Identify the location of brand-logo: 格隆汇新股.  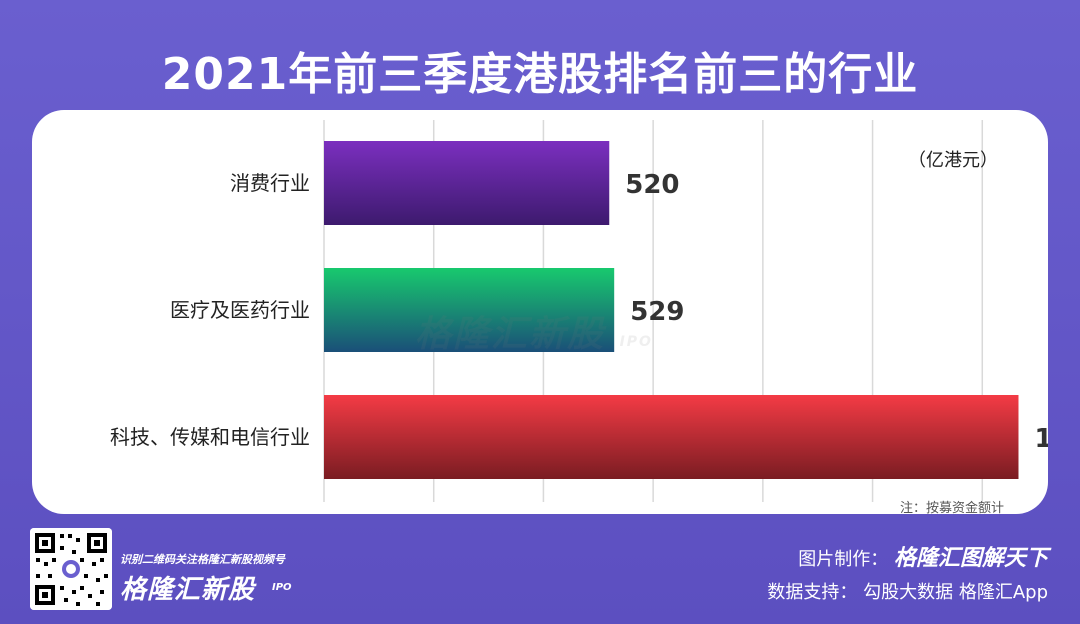
(188, 590).